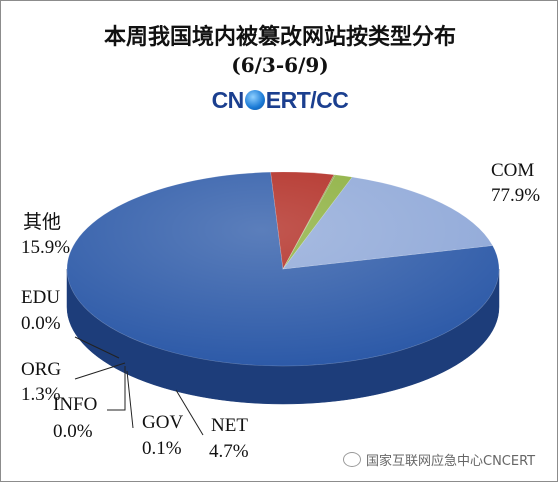  Describe the element at coordinates (280, 65) in the screenshot. I see `chart-subtitle: (6/3-6/9)` at that location.